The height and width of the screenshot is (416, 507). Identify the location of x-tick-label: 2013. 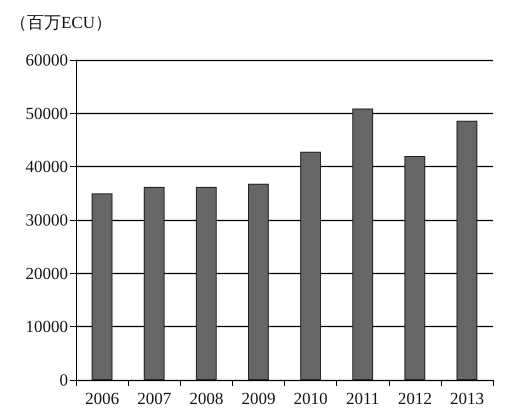
(467, 398).